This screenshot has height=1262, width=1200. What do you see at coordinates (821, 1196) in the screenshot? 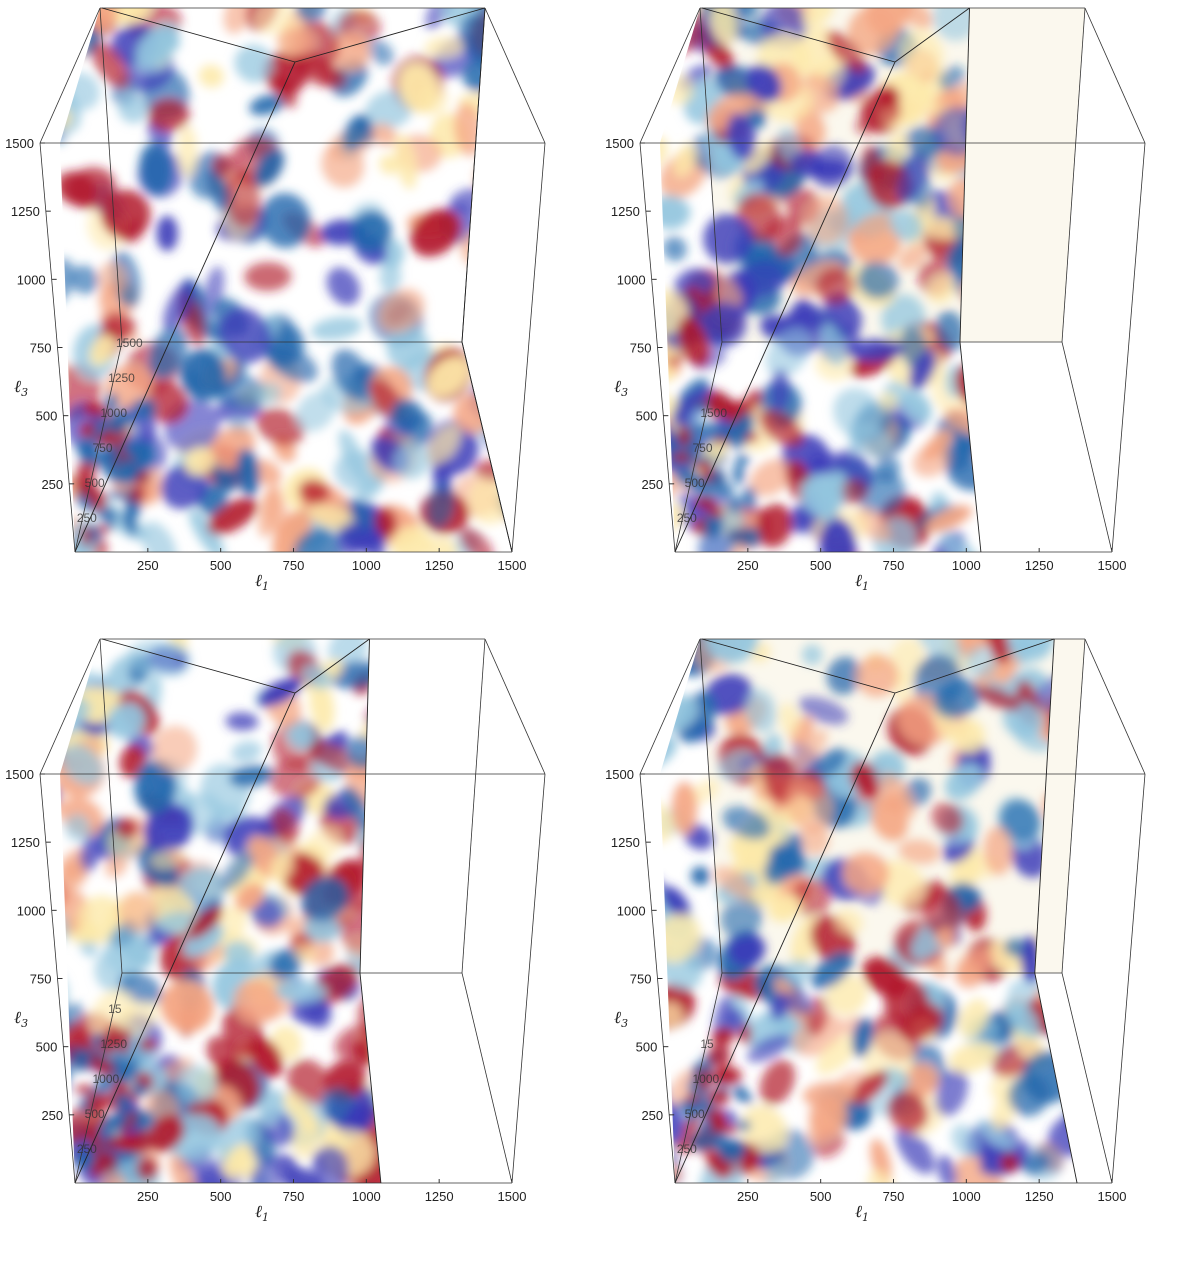
I see `x-tick-label: 500` at bounding box center [821, 1196].